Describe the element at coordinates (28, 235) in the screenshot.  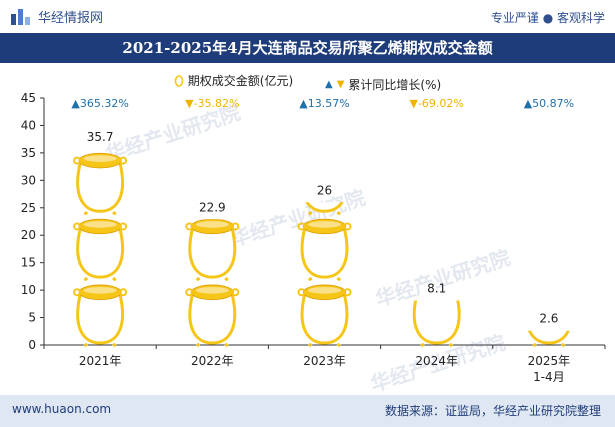
I see `y-tick-label: 20` at that location.